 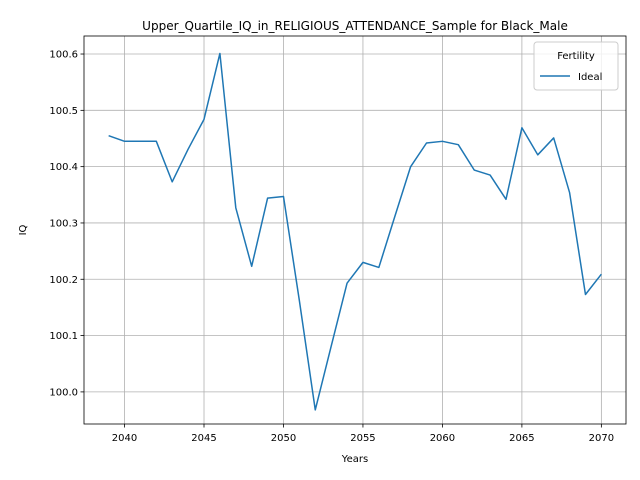 What do you see at coordinates (203, 438) in the screenshot?
I see `x-tick-label-2045: 2045` at bounding box center [203, 438].